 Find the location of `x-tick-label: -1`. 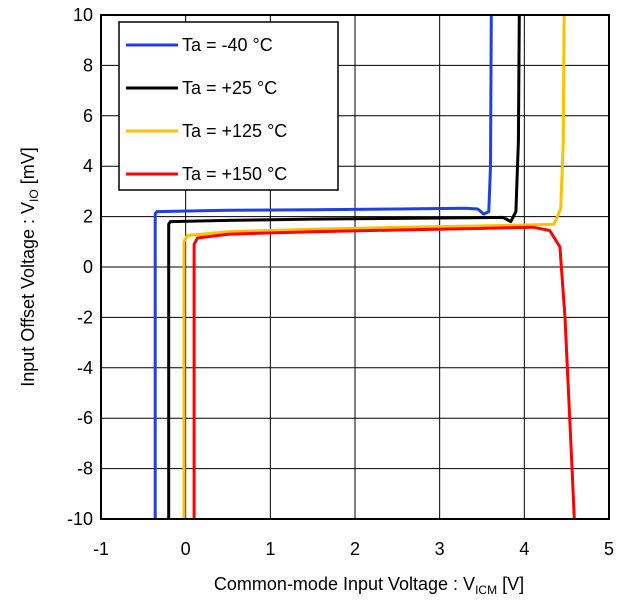

x-tick-label: -1 is located at coordinates (101, 549).